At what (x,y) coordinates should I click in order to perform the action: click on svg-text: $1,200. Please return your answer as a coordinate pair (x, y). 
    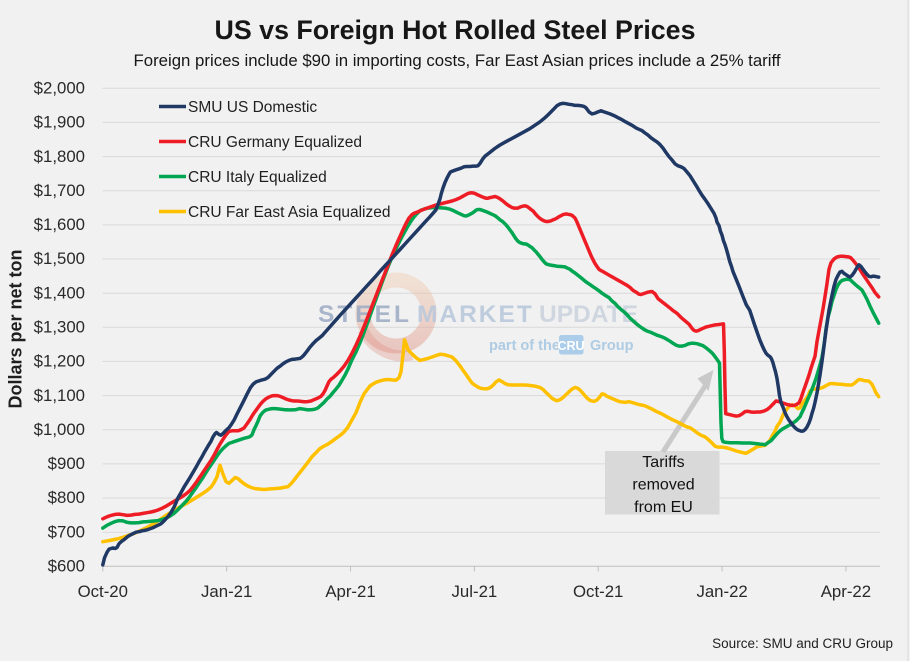
    Looking at the image, I should click on (59, 361).